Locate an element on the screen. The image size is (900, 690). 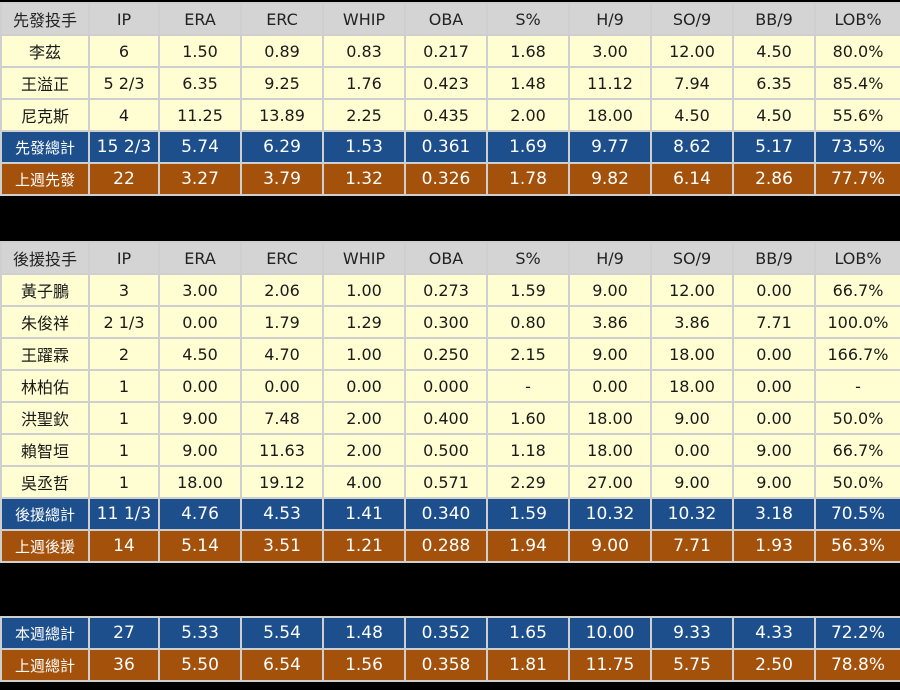
stat-whip: 1.00 is located at coordinates (364, 290).